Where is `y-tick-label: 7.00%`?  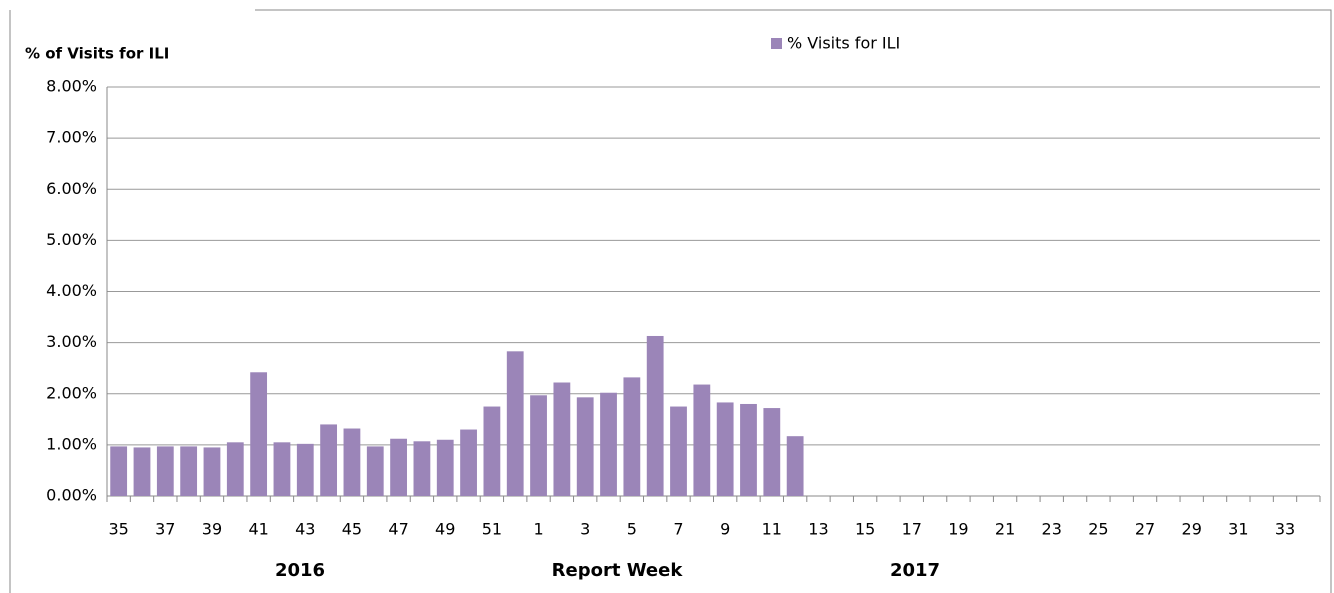
y-tick-label: 7.00% is located at coordinates (71, 137).